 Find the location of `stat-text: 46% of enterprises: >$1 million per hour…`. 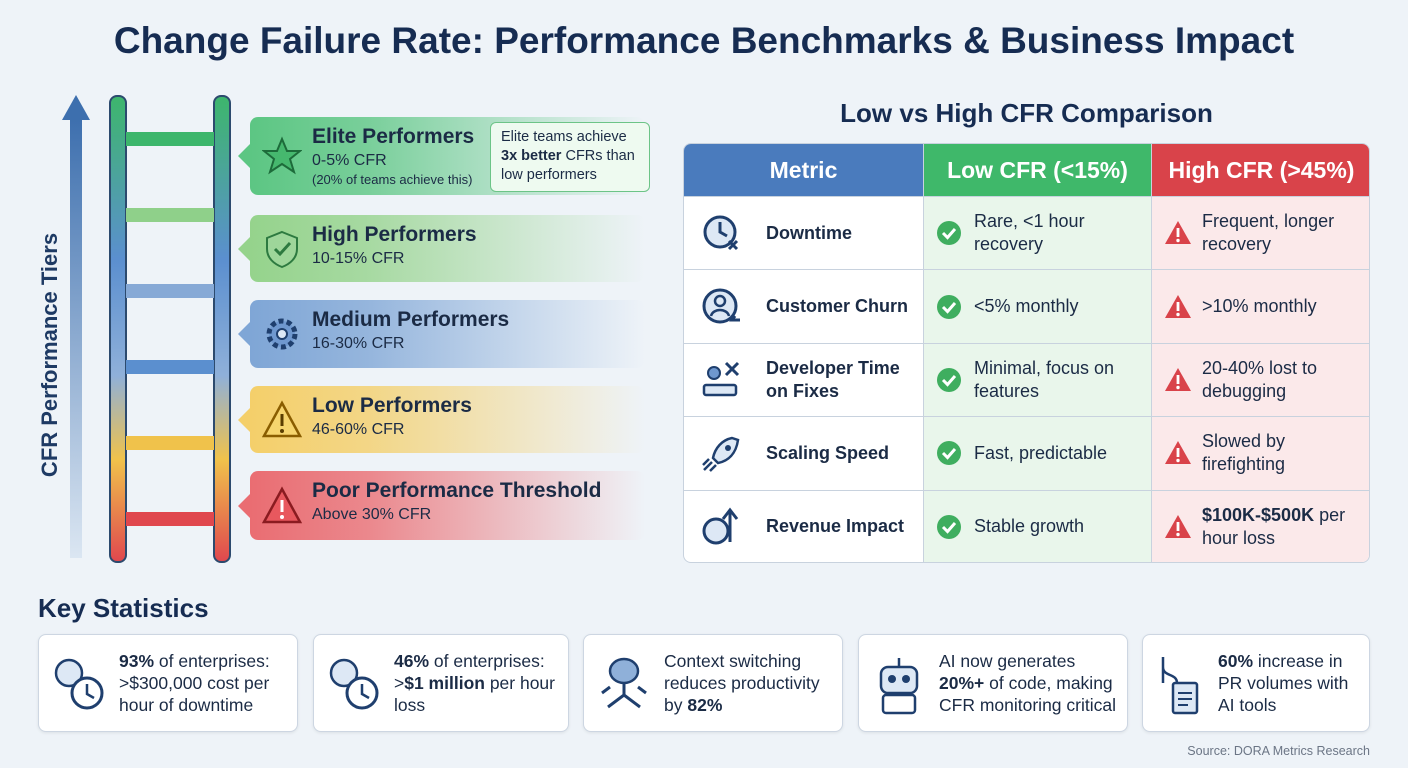

stat-text: 46% of enterprises: >$1 million per hour… is located at coordinates (477, 683).